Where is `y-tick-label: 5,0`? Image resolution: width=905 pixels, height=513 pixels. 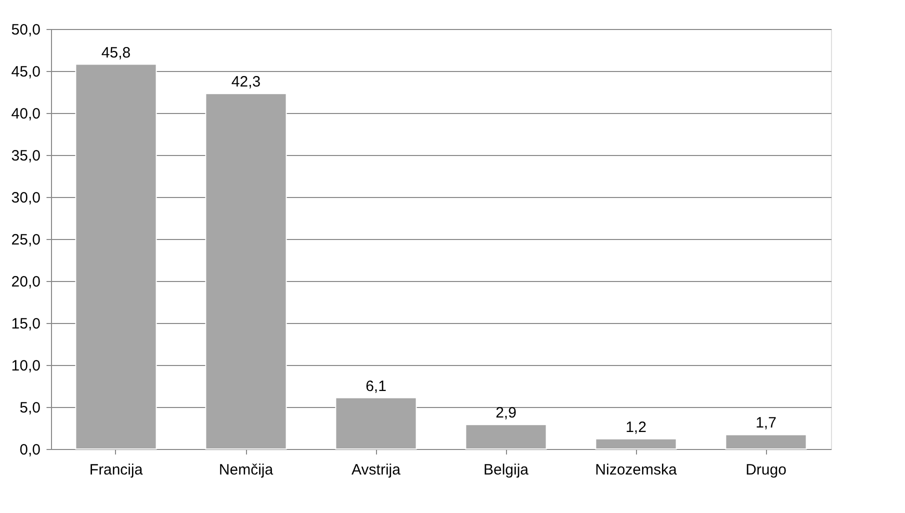 y-tick-label: 5,0 is located at coordinates (30, 408).